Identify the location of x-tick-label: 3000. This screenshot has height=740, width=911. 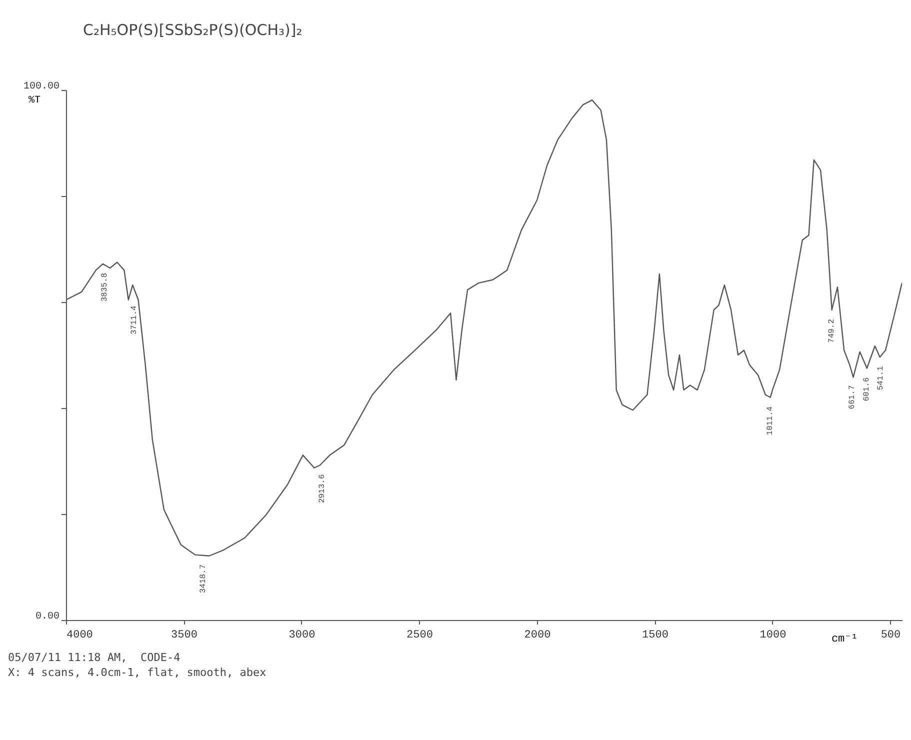
(302, 636).